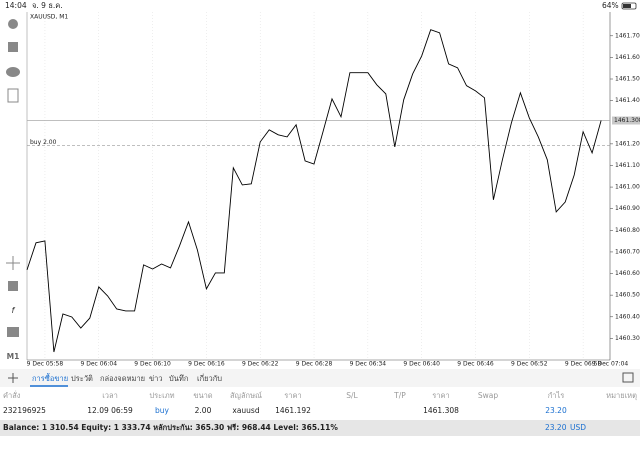  I want to click on x-tick-label: 9 Dec 06:28, so click(314, 364).